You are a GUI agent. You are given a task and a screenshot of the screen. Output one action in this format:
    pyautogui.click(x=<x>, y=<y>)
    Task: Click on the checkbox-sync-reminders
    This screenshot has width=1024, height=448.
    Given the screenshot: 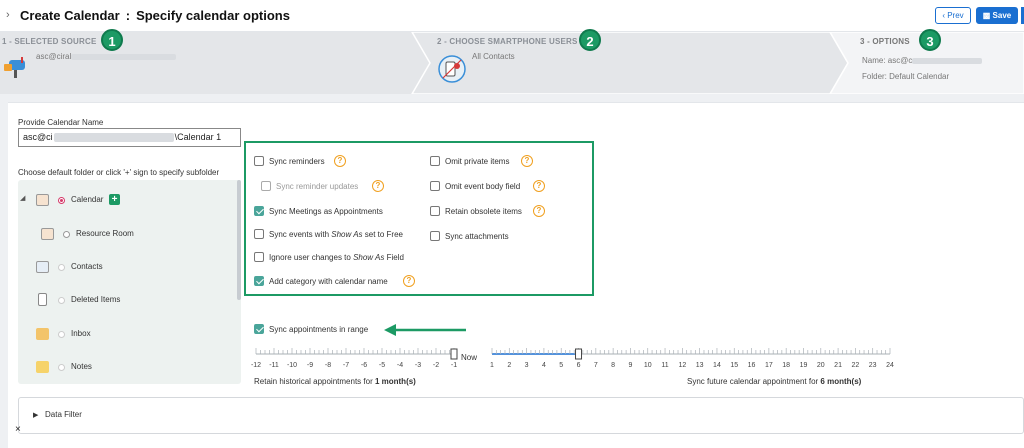 What is the action you would take?
    pyautogui.click(x=259, y=161)
    